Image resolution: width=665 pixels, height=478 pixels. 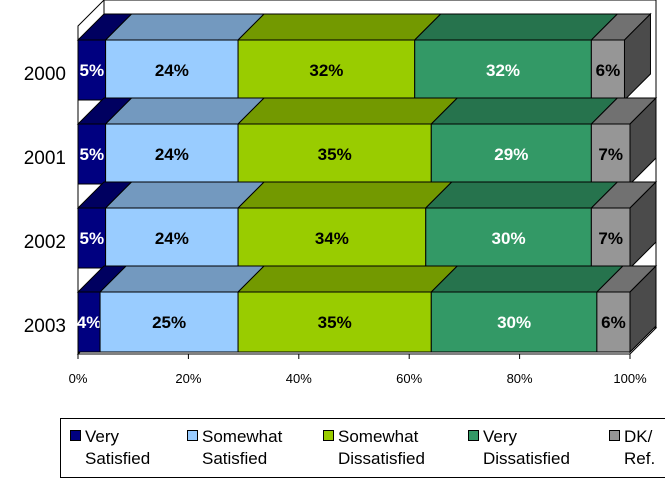 I want to click on legend-label: Somewhat Dissatisfied, so click(x=381, y=447).